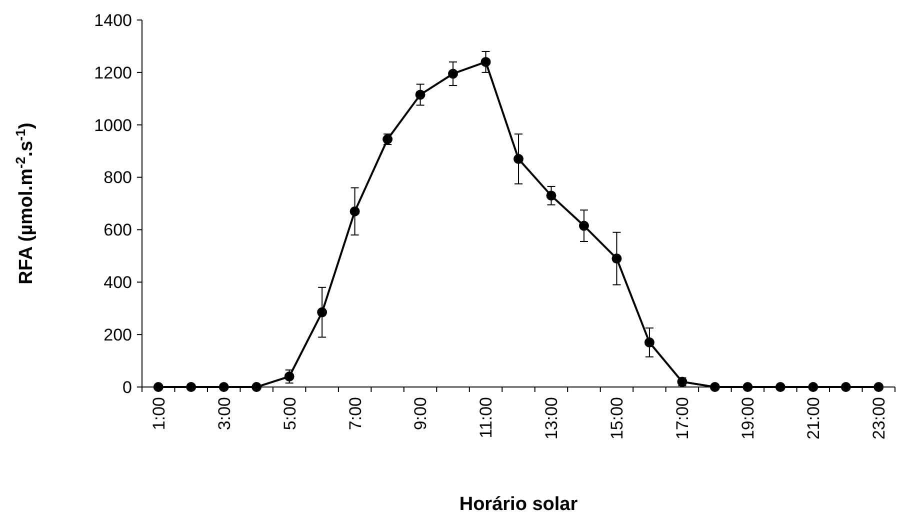 This screenshot has width=897, height=521. What do you see at coordinates (118, 178) in the screenshot?
I see `y-tick-label: 800` at bounding box center [118, 178].